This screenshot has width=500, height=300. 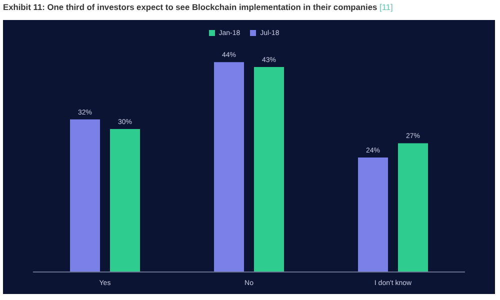 I want to click on text: [11], so click(x=386, y=7).